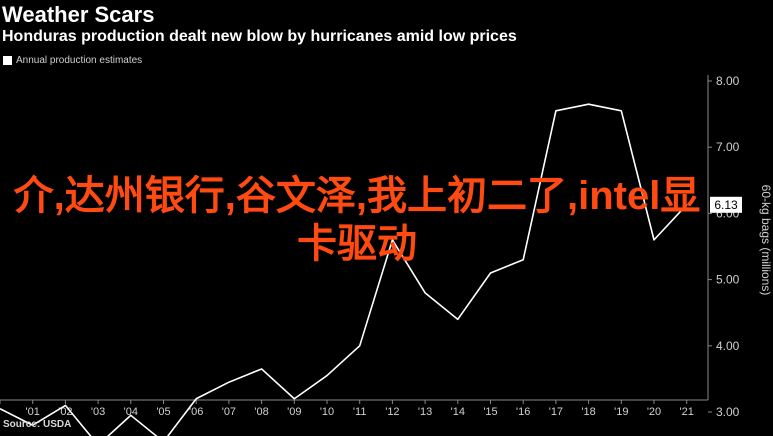 The image size is (773, 436). What do you see at coordinates (163, 412) in the screenshot?
I see `x-tick-label: '05` at bounding box center [163, 412].